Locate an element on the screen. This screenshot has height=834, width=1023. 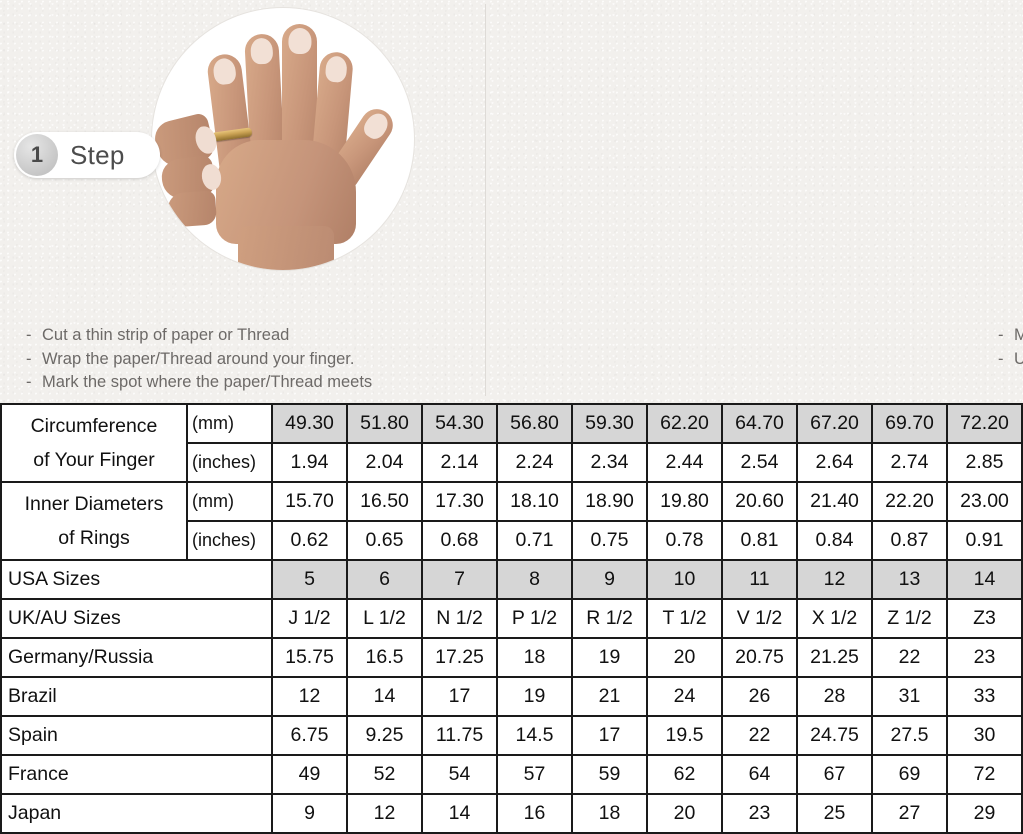
data-cell: 18 is located at coordinates (534, 657).